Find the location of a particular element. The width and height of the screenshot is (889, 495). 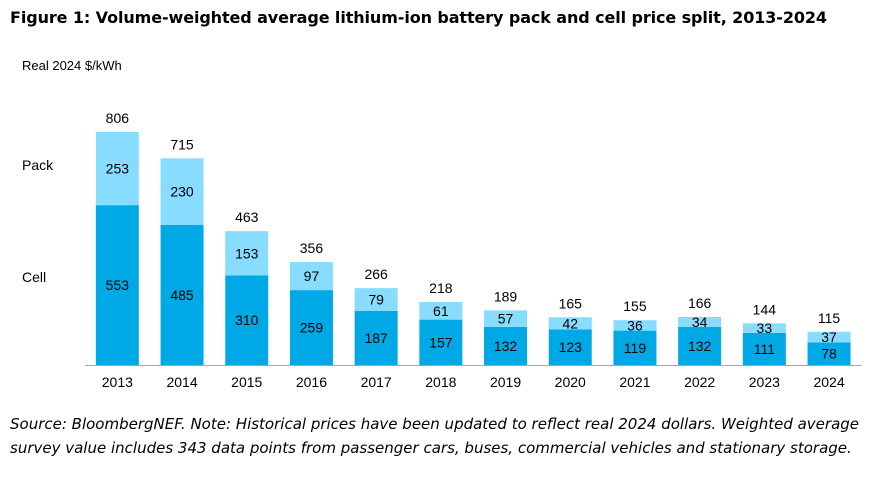

data-label-cell-2018: 157 is located at coordinates (441, 342).